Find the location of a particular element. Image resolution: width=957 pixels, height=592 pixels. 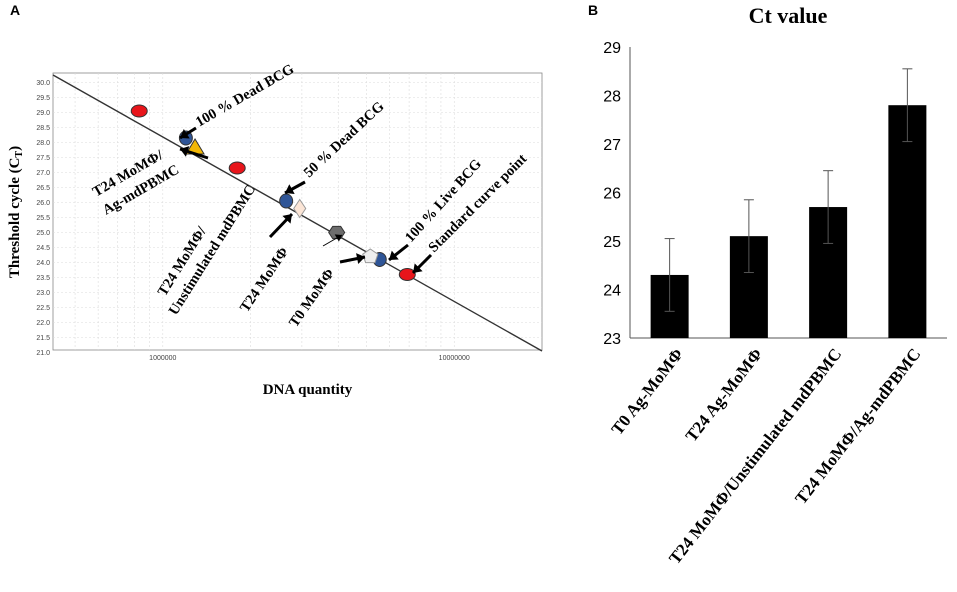

ytick-a-8: 25.0 is located at coordinates (43, 233).